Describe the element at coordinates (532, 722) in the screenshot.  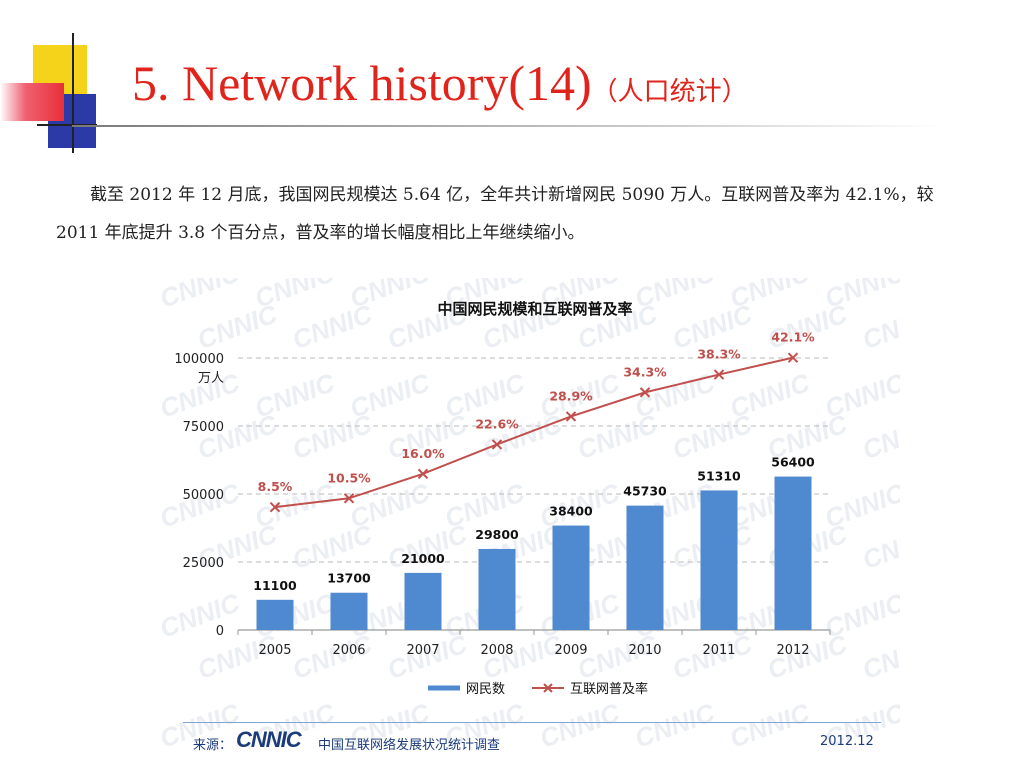
I see `source-divider` at that location.